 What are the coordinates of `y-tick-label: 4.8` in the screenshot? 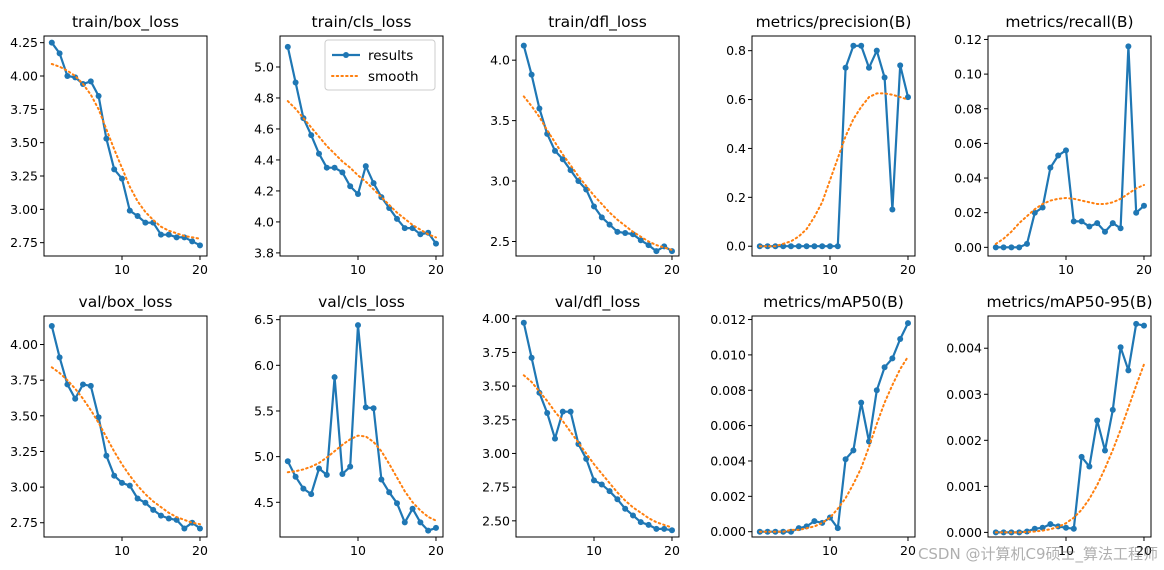 It's located at (264, 97).